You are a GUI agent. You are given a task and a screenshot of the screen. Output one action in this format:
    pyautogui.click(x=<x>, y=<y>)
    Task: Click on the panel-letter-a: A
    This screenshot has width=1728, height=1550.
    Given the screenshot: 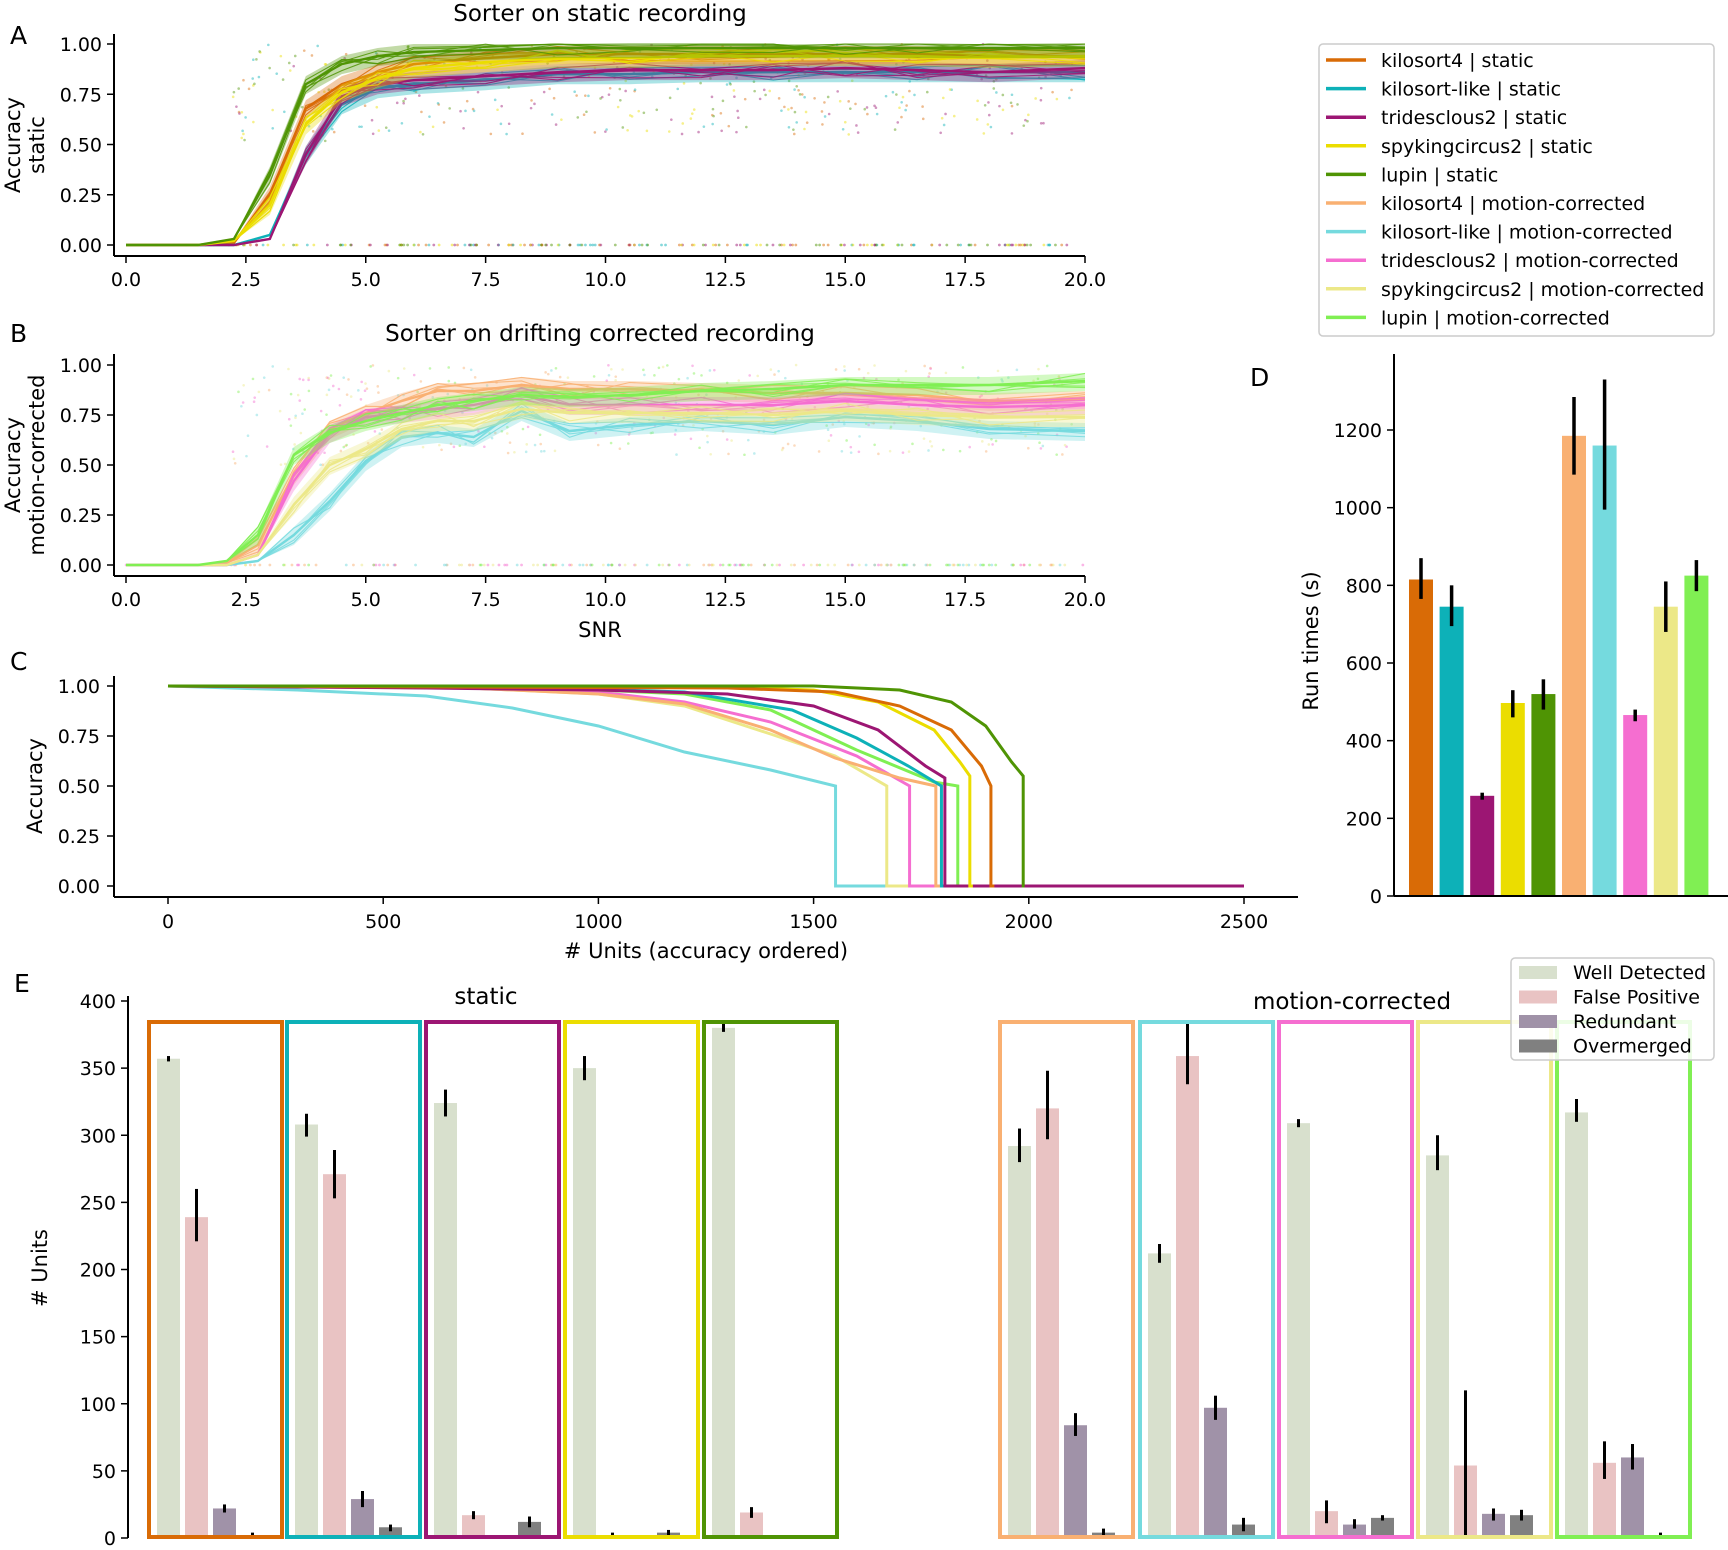 What is the action you would take?
    pyautogui.click(x=18, y=35)
    